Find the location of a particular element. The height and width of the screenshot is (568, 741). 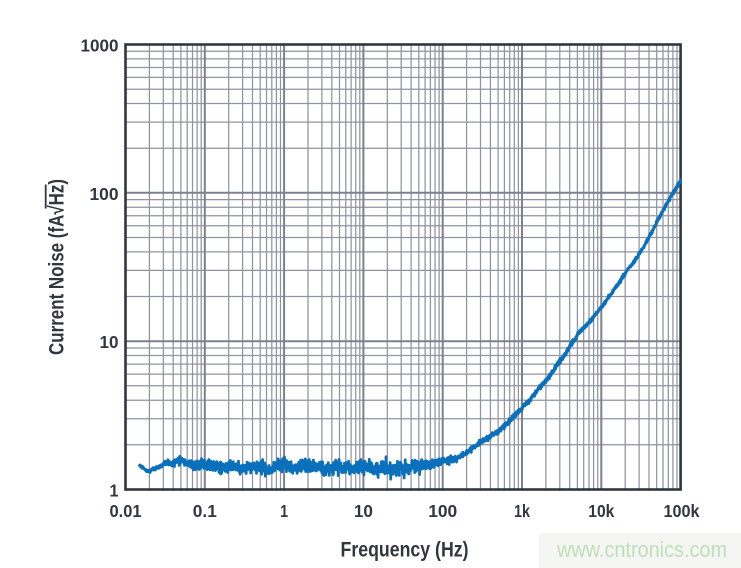

svg-text: 0.1 is located at coordinates (205, 511).